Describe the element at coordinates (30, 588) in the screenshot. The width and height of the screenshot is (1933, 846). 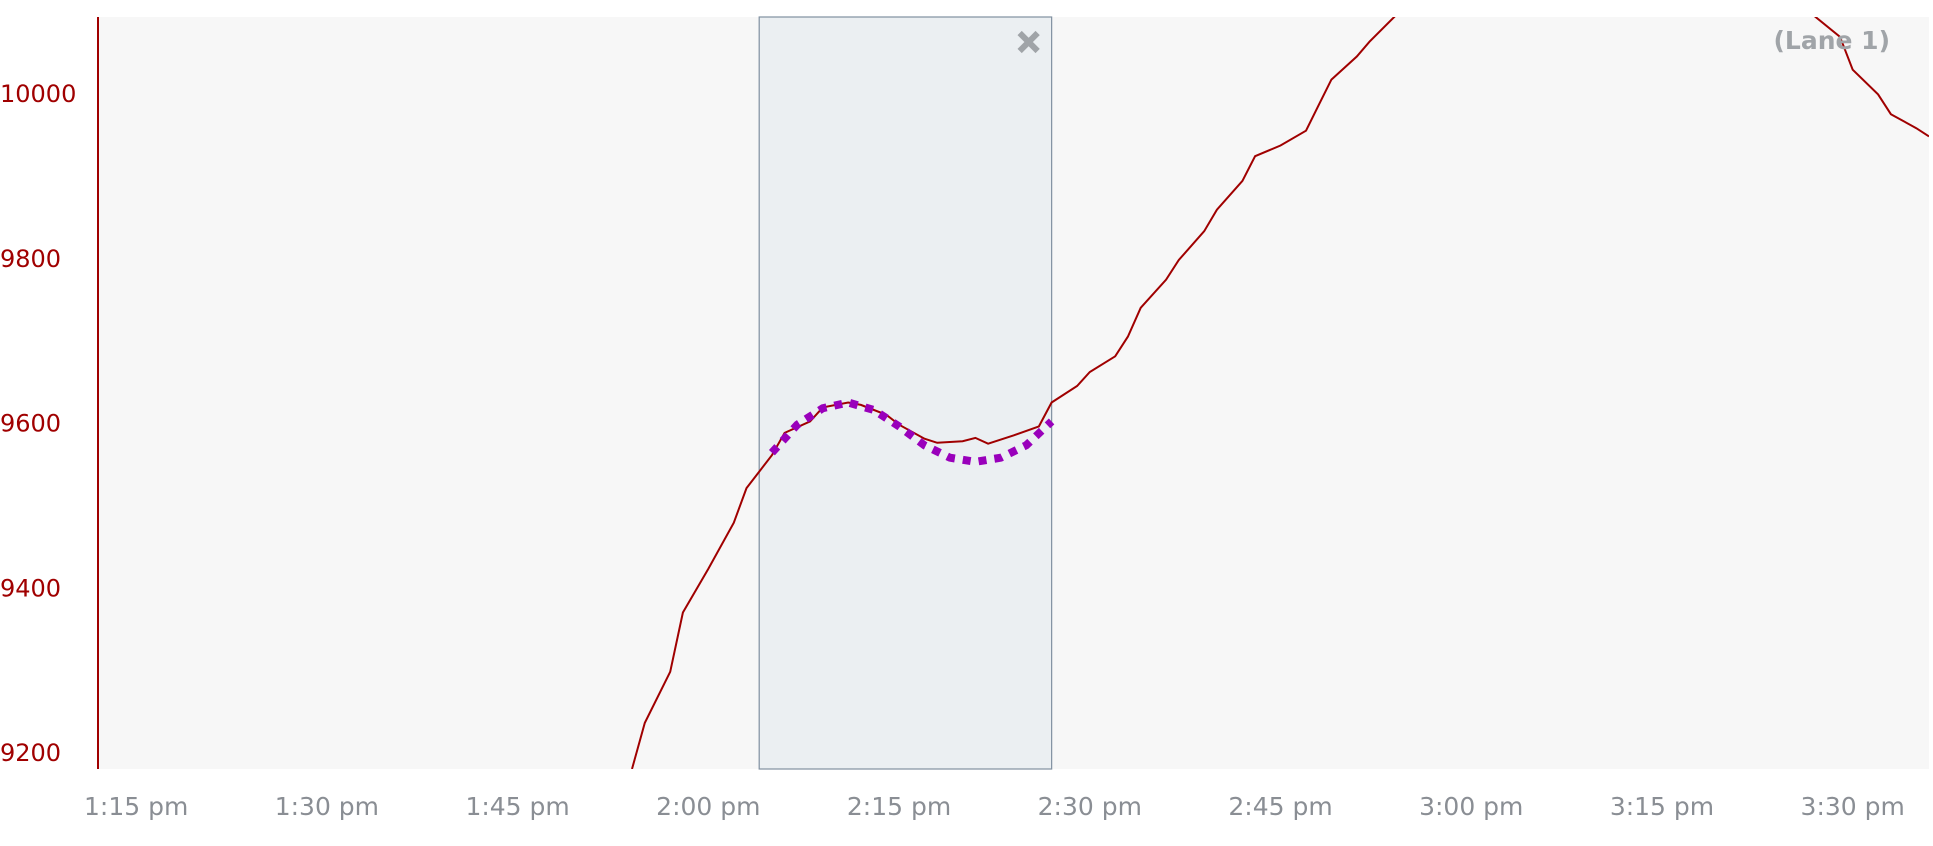
I see `y-tick-label: 9400` at that location.